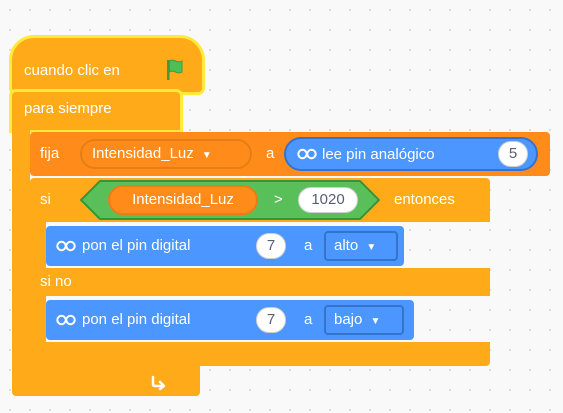  What do you see at coordinates (513, 154) in the screenshot?
I see `analog-pin-input: 5` at bounding box center [513, 154].